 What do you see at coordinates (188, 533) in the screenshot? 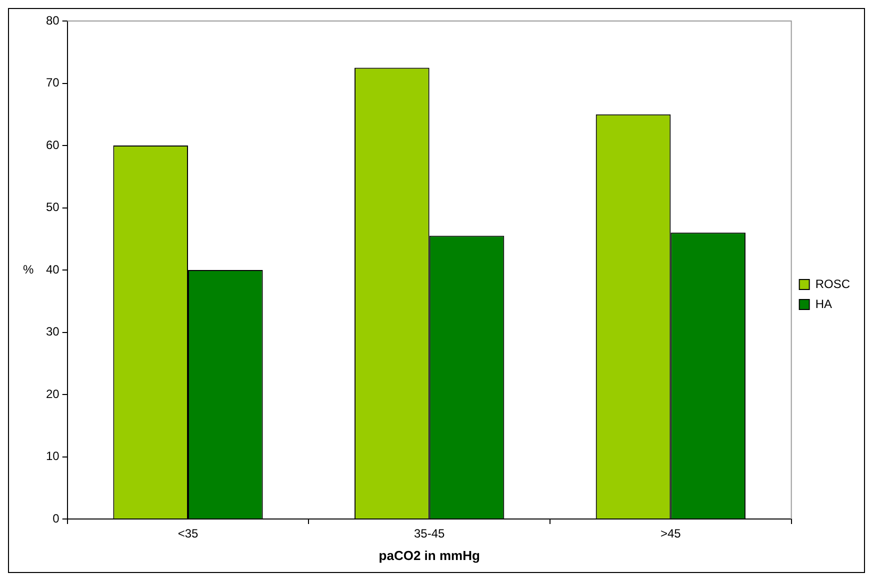
I see `x-tick-label: <35` at bounding box center [188, 533].